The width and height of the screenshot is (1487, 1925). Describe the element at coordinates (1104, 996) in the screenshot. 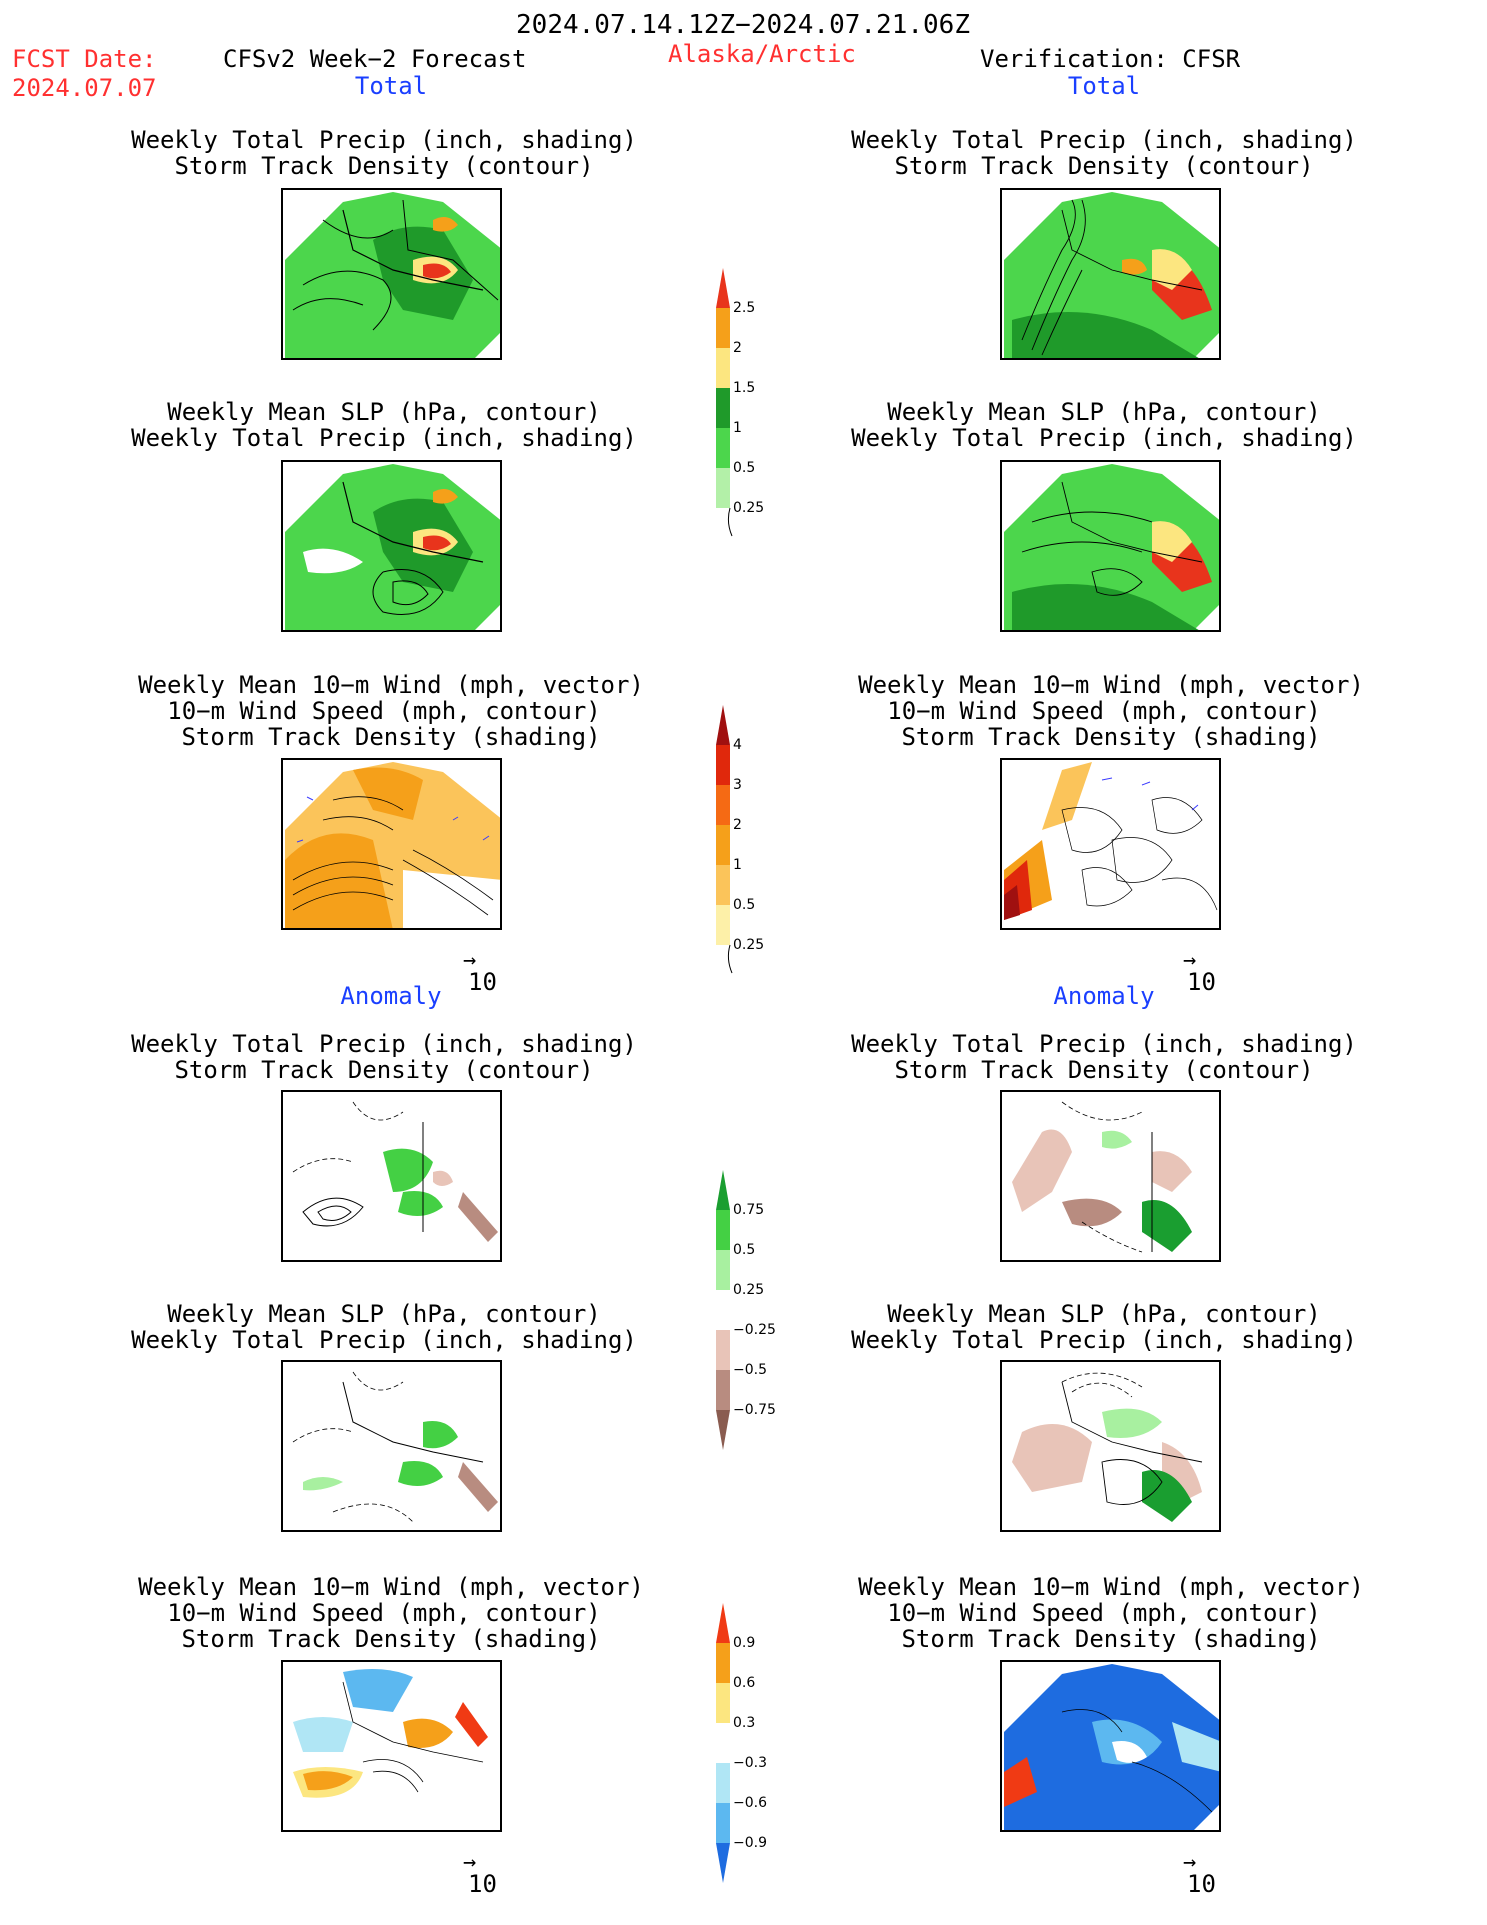

I see `section-anomaly-right: Anomaly` at that location.